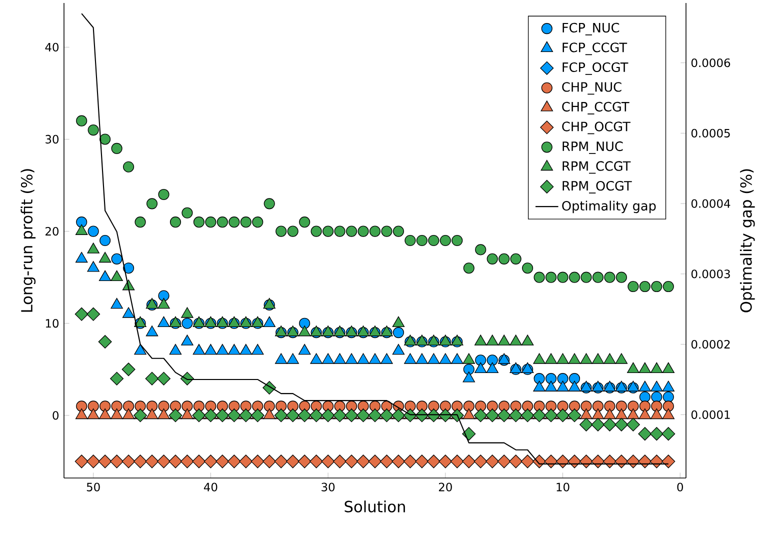  What do you see at coordinates (28, 240) in the screenshot?
I see `y-axis-title: Long-run profit (%)` at bounding box center [28, 240].